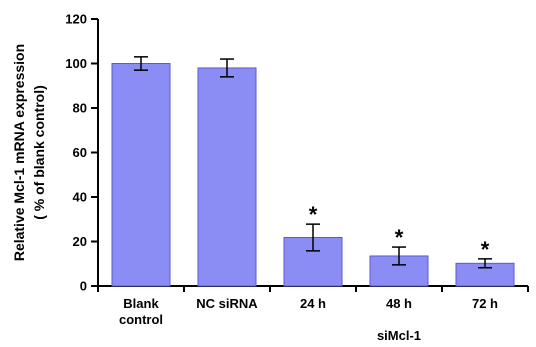  Describe the element at coordinates (313, 303) in the screenshot. I see `x-tick-label: 24 h` at that location.